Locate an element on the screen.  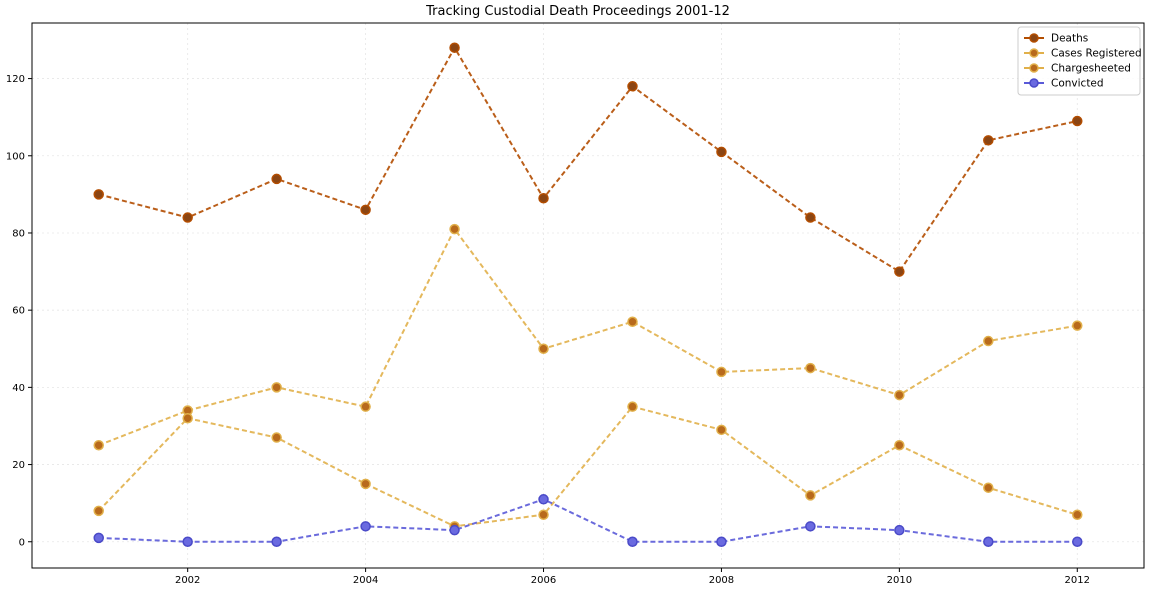
legend-box is located at coordinates (1079, 61).